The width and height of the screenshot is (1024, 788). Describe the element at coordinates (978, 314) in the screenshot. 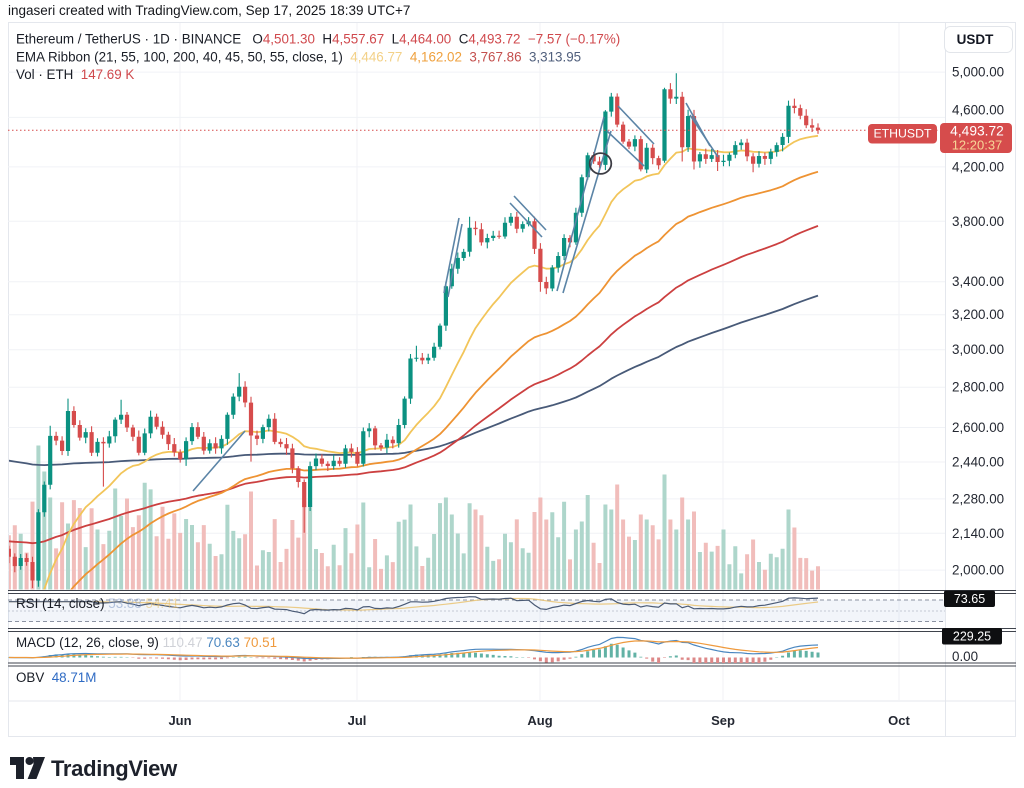

I see `svg-text: 3,200.00` at that location.